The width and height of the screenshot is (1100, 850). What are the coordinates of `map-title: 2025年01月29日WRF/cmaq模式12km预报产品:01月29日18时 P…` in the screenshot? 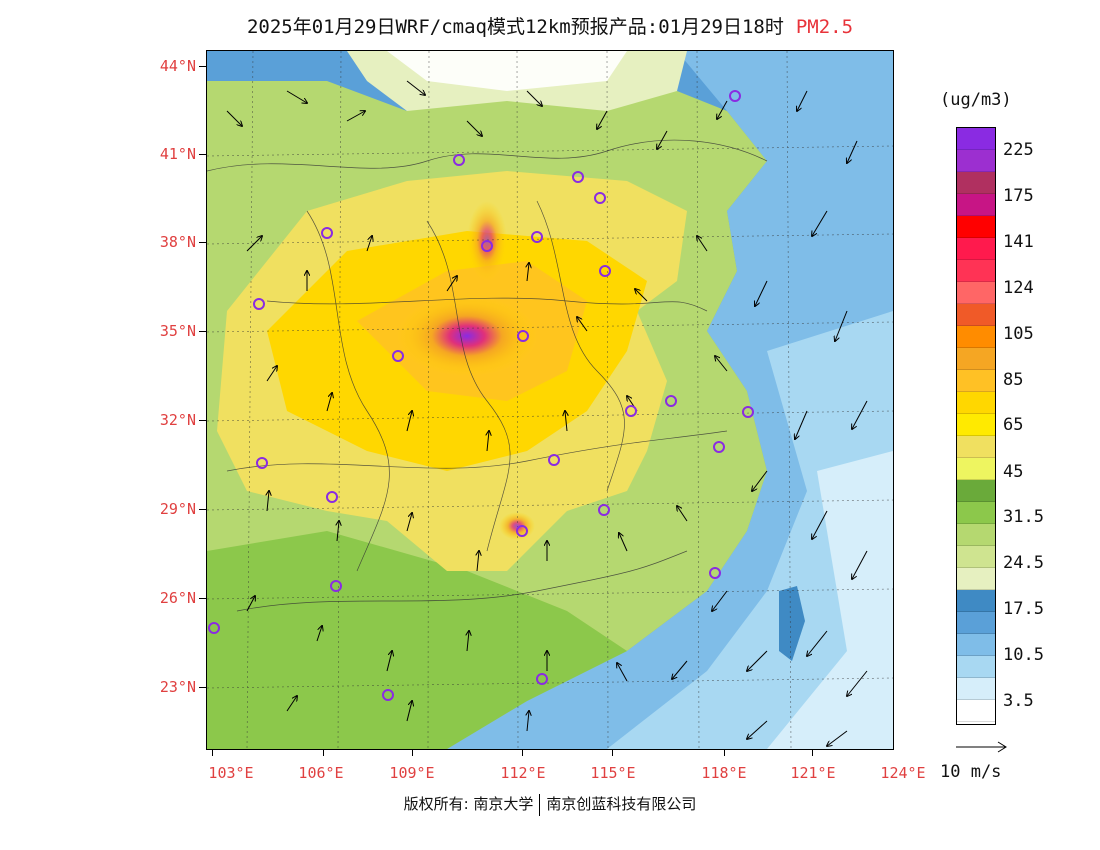 It's located at (550, 25).